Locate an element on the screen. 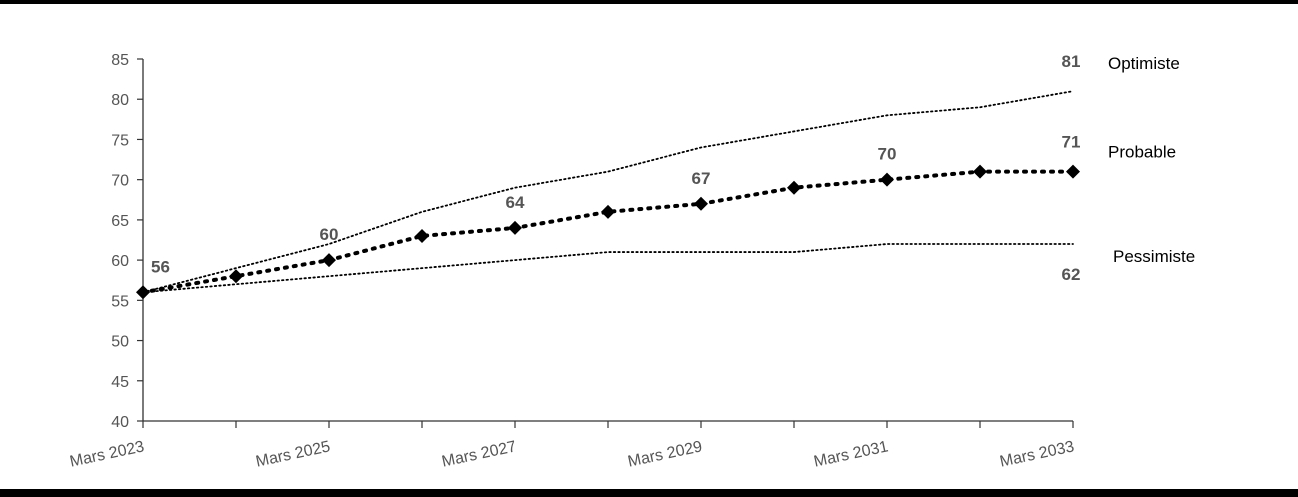  y-tick-label: 45 is located at coordinates (120, 382).